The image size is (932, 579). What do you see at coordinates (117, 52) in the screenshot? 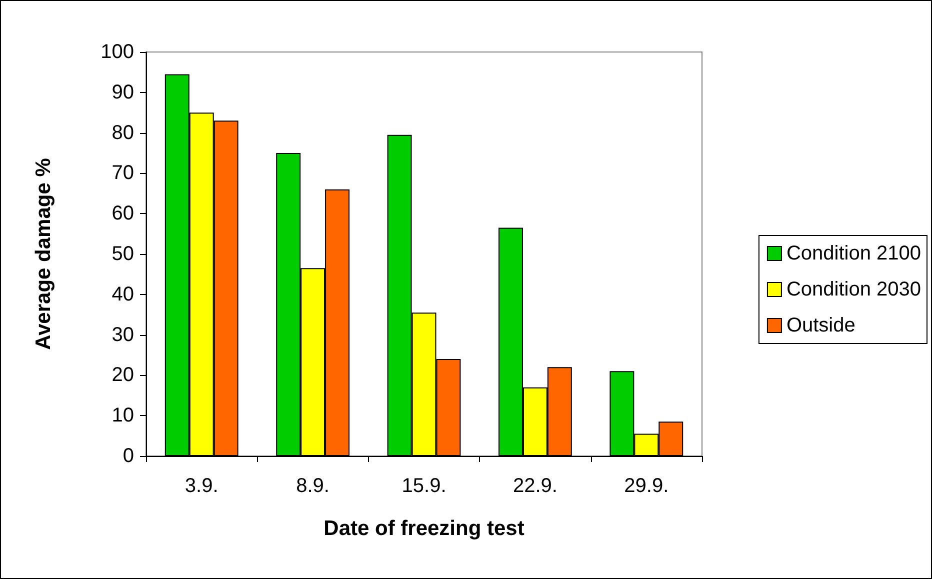
I see `y-tick-label: 100` at bounding box center [117, 52].